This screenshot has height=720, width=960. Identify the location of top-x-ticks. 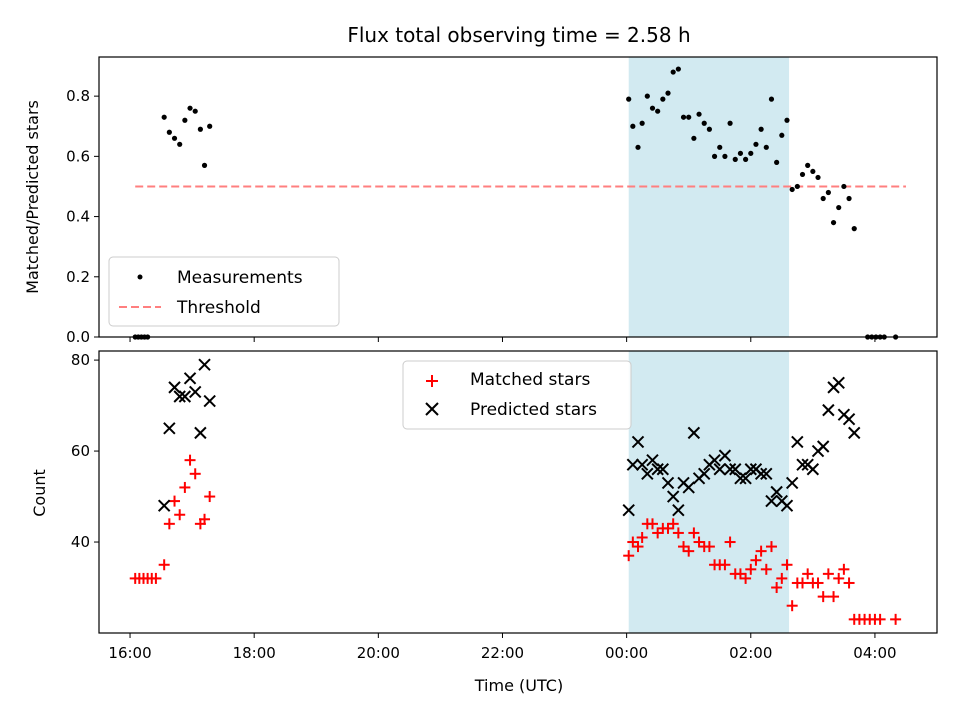
(502, 339).